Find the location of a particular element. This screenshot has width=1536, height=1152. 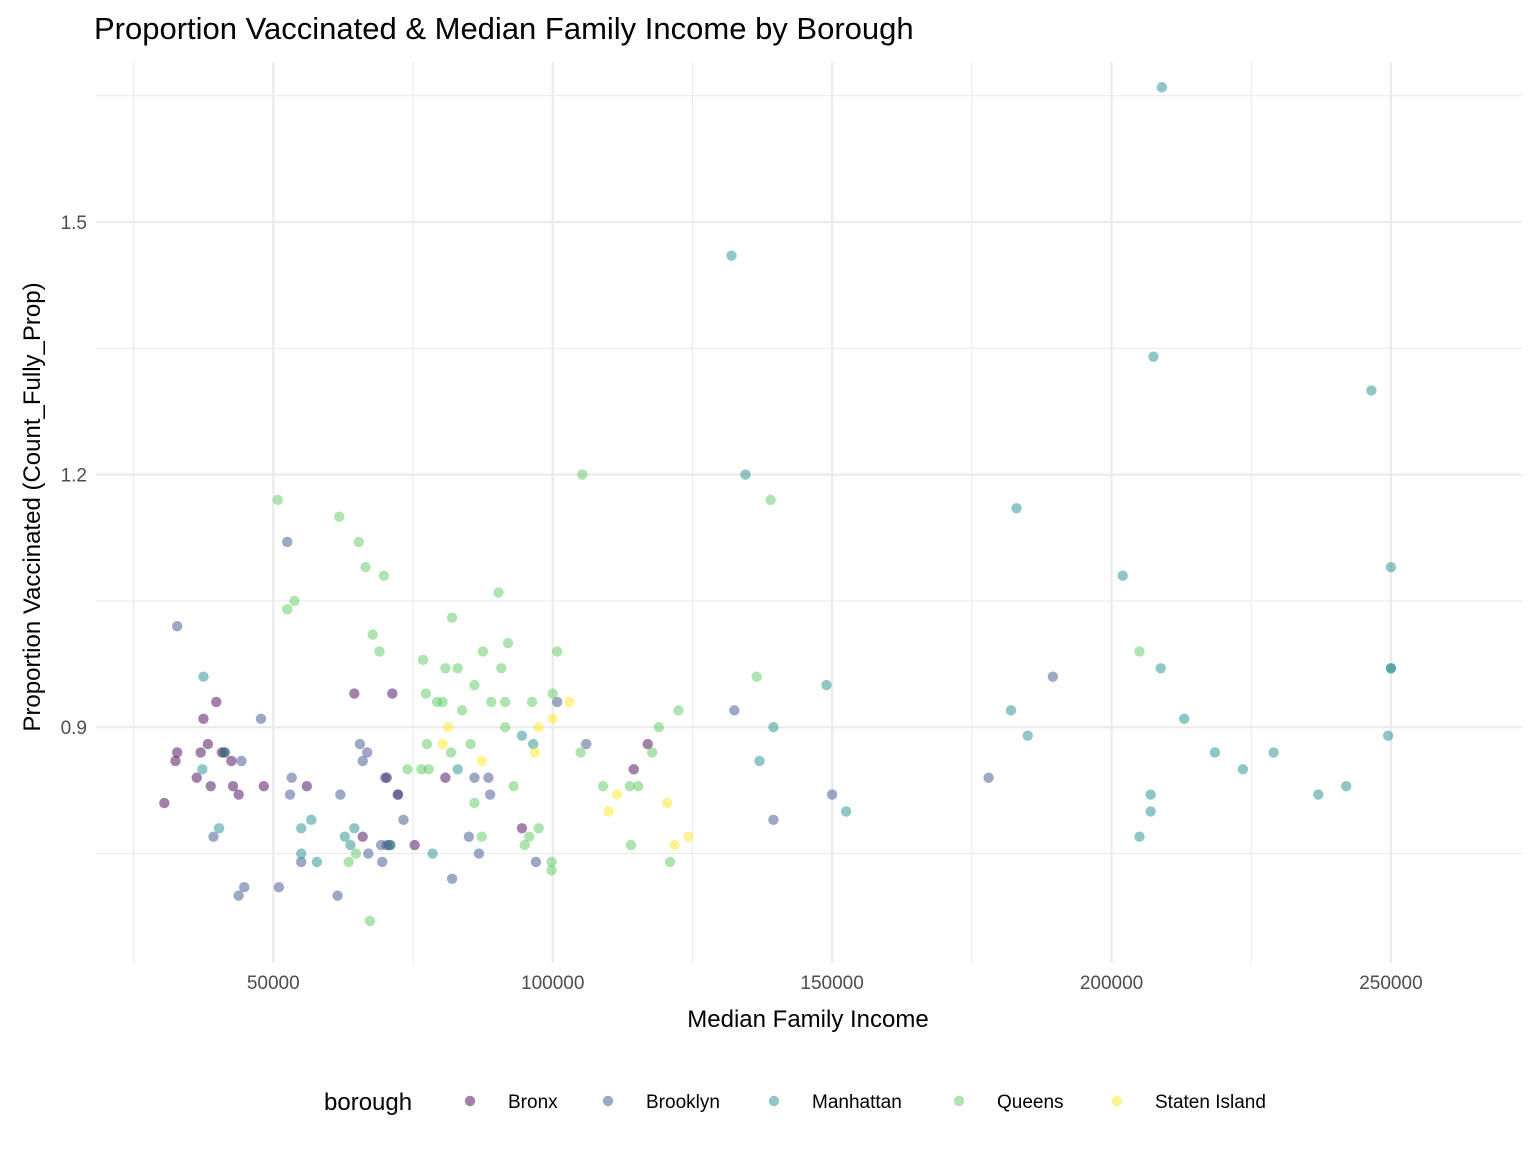

legend-label-bronx: Bronx is located at coordinates (533, 1102).